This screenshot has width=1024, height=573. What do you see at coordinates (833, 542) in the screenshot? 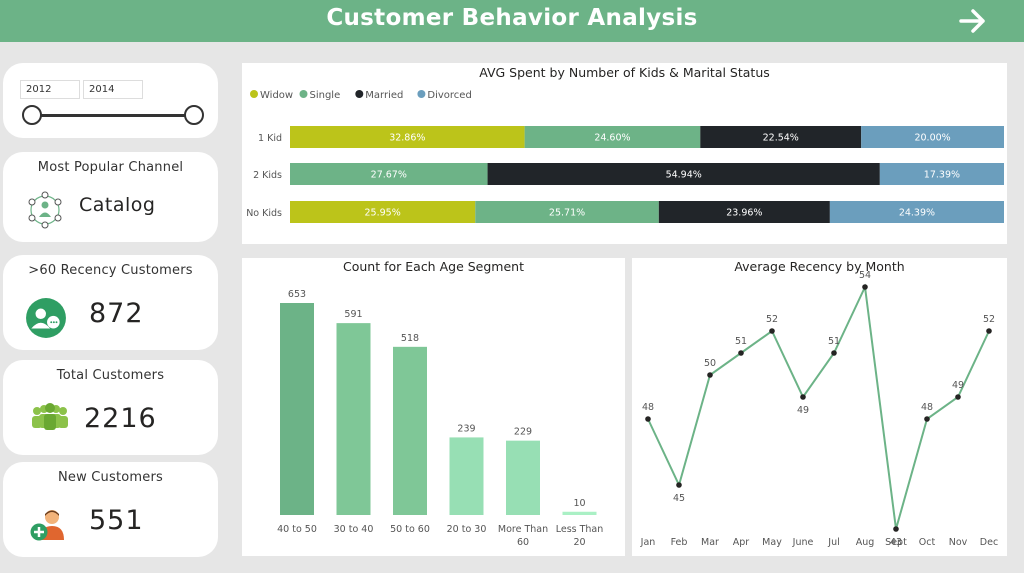
I see `month-tick-label: Jul` at bounding box center [833, 542].